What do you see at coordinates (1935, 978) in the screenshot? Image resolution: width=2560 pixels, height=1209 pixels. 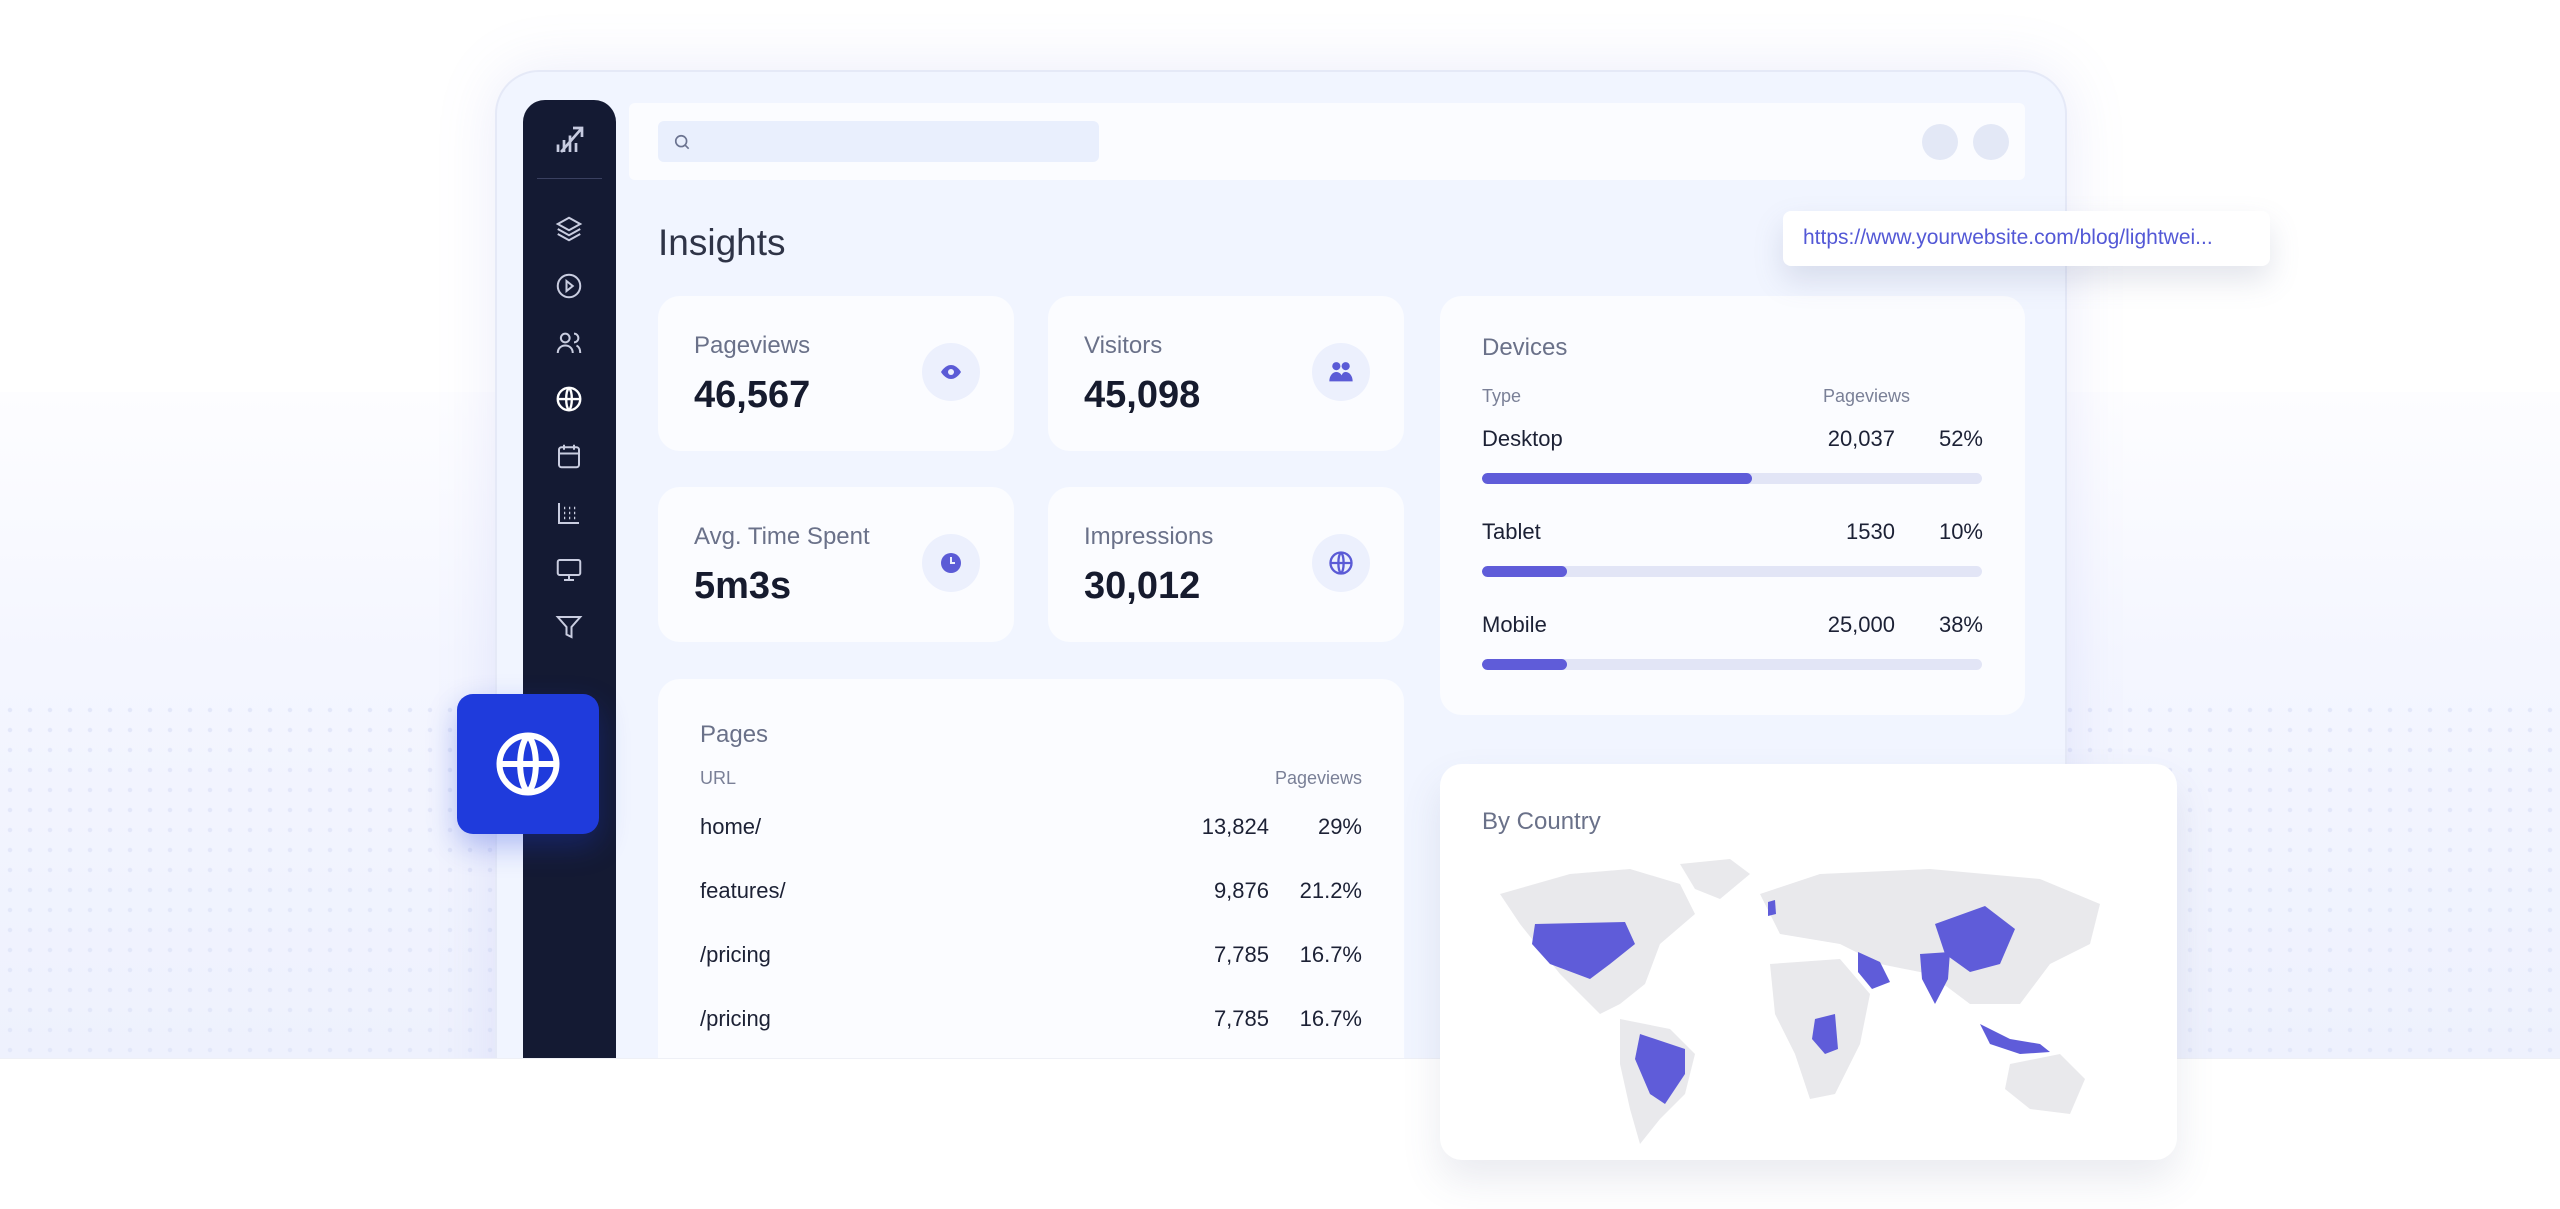 I see `map-india` at bounding box center [1935, 978].